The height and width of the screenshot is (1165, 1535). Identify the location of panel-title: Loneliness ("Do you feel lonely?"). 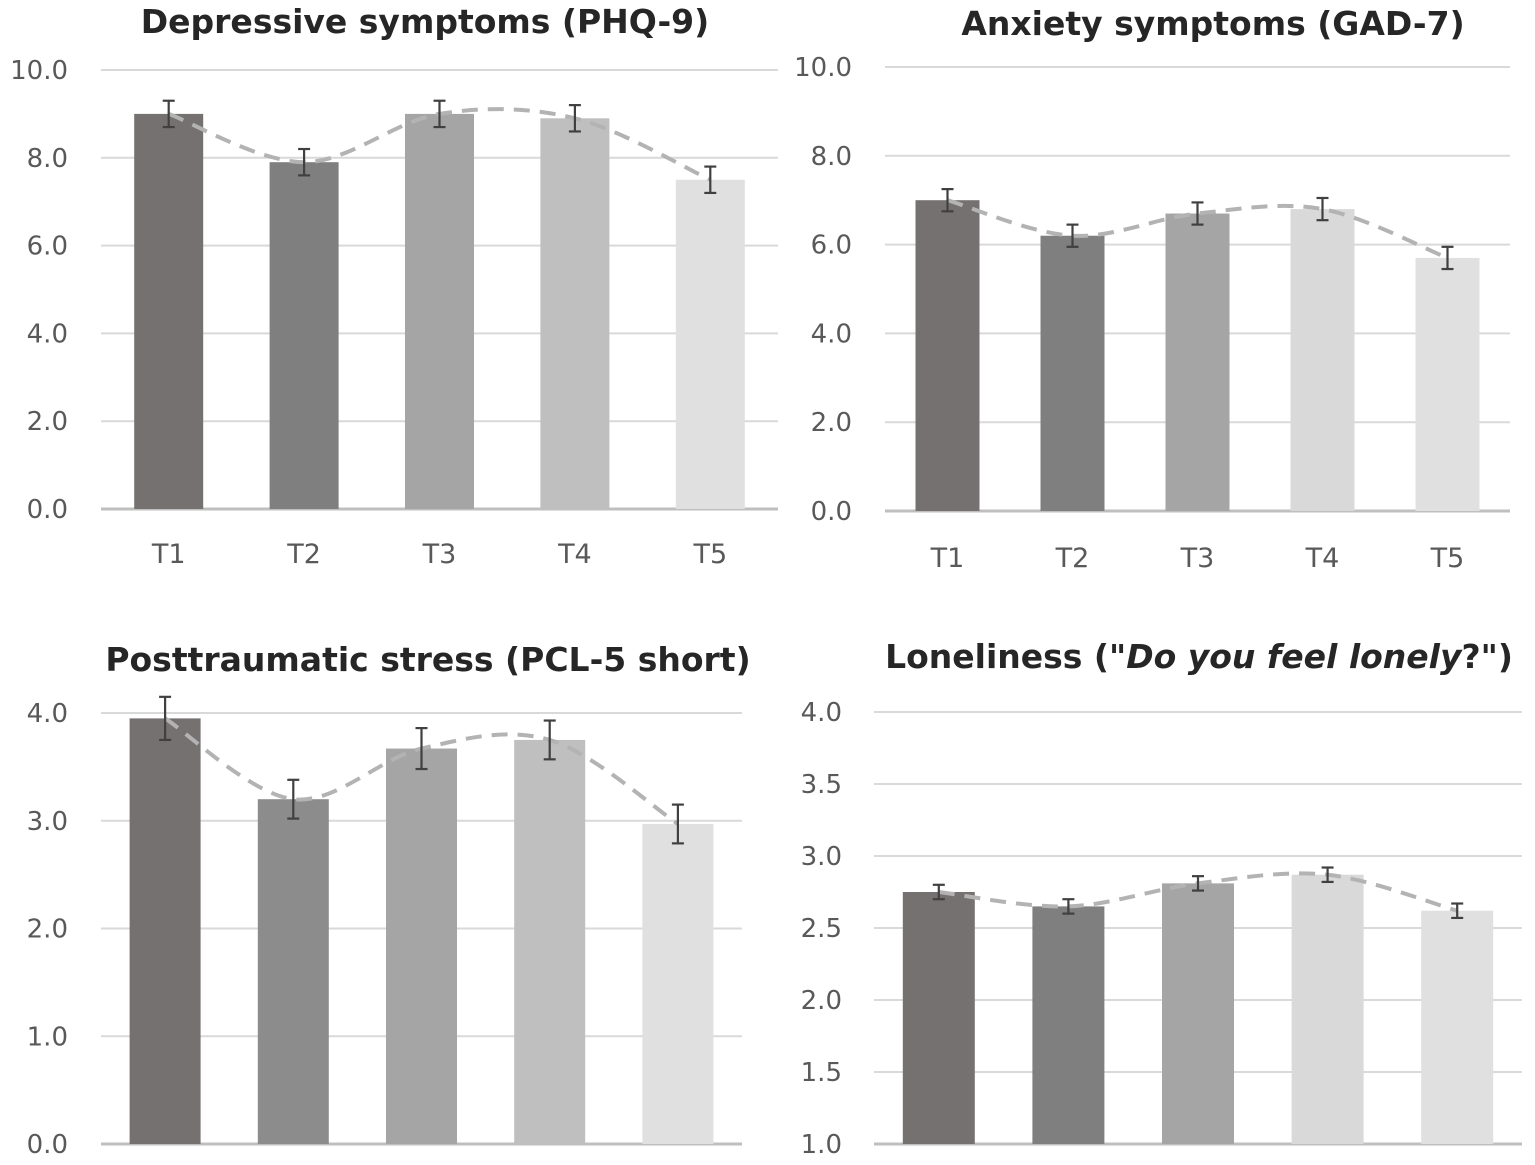
(1199, 656).